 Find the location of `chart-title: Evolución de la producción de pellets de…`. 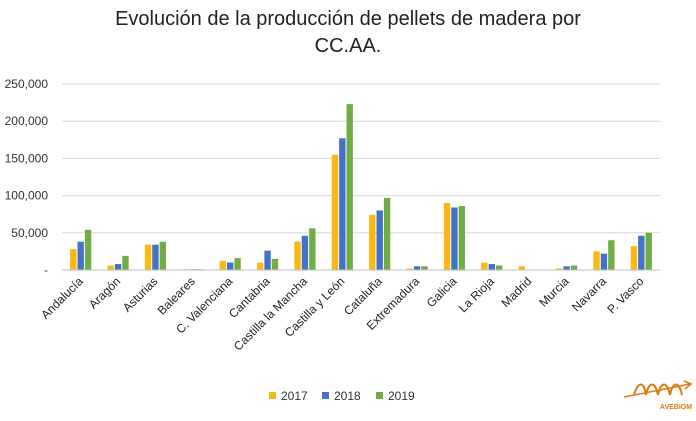

chart-title: Evolución de la producción de pellets de… is located at coordinates (348, 33).